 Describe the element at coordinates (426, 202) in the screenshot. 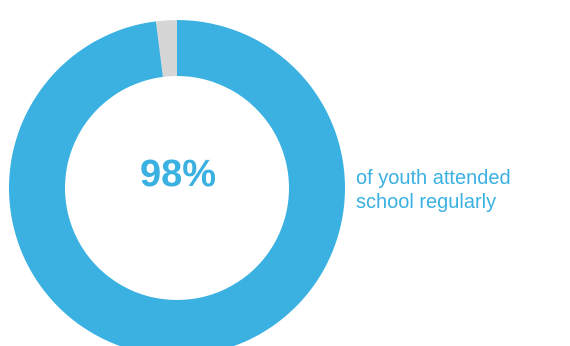

I see `caption-line-2: school regularly` at that location.